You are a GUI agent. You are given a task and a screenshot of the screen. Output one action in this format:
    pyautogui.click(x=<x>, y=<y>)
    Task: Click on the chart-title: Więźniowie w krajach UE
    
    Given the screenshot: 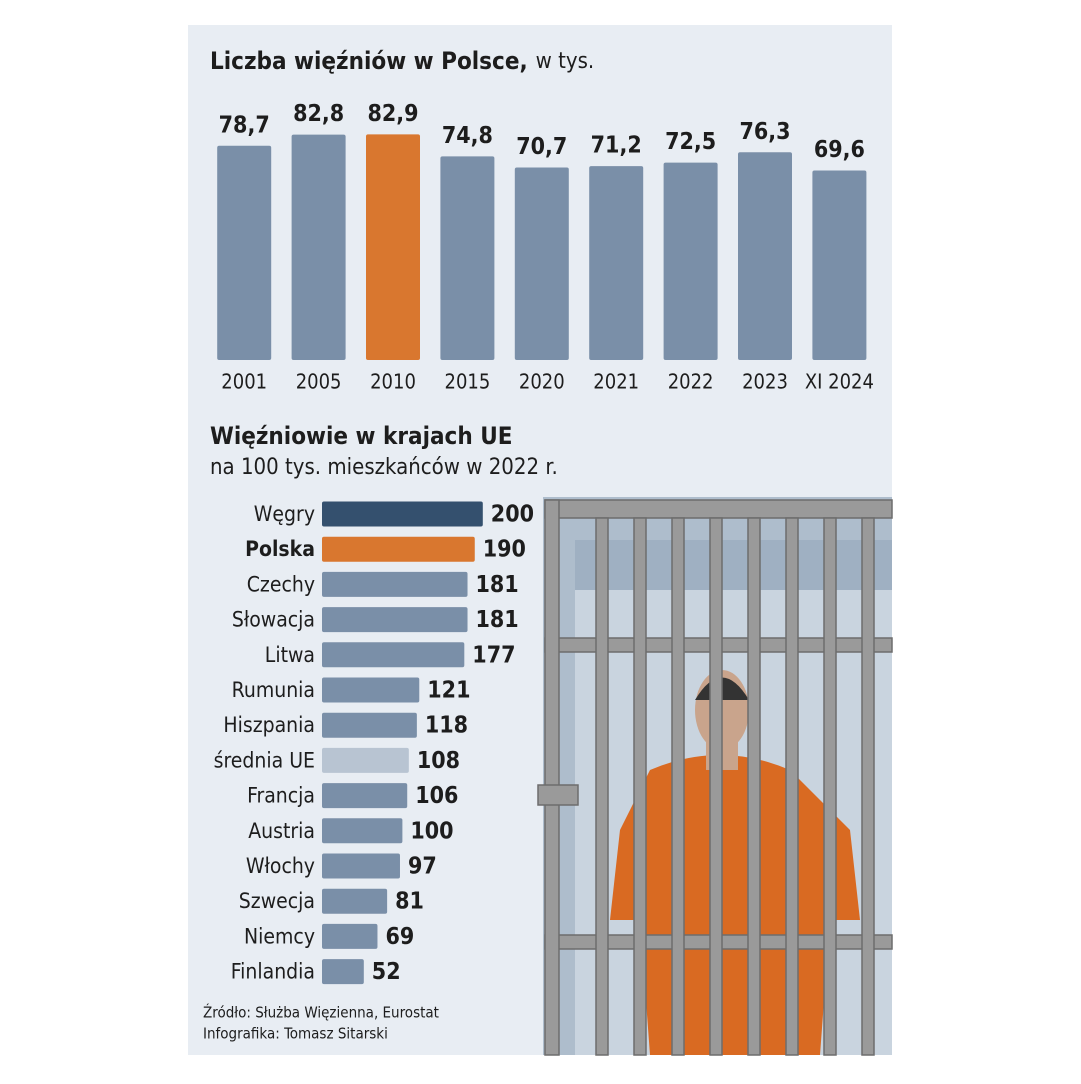 What is the action you would take?
    pyautogui.click(x=361, y=436)
    